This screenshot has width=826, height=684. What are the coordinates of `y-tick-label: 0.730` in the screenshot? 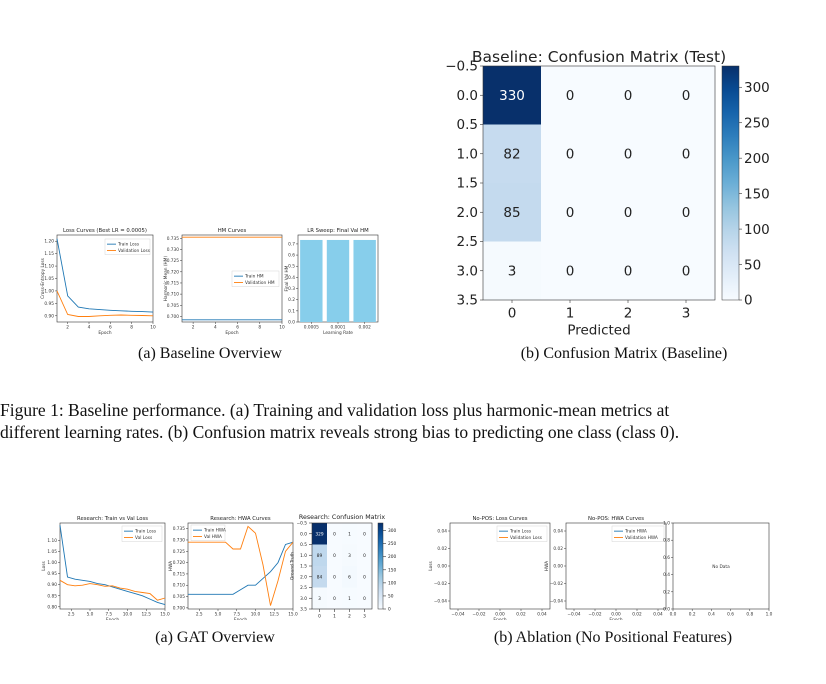 It's located at (179, 540).